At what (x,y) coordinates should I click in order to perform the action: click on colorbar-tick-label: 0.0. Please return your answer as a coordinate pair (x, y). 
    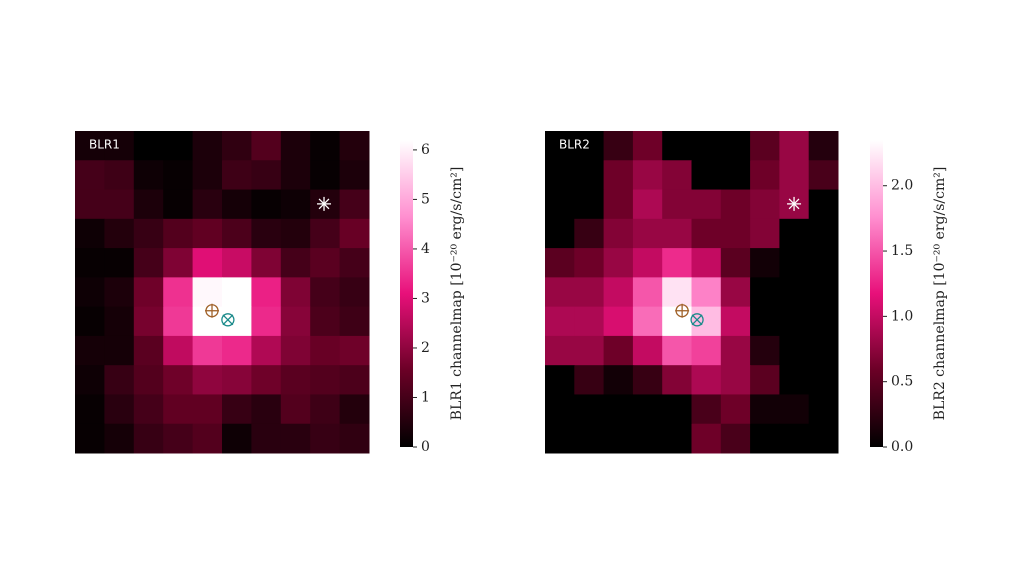
    Looking at the image, I should click on (902, 447).